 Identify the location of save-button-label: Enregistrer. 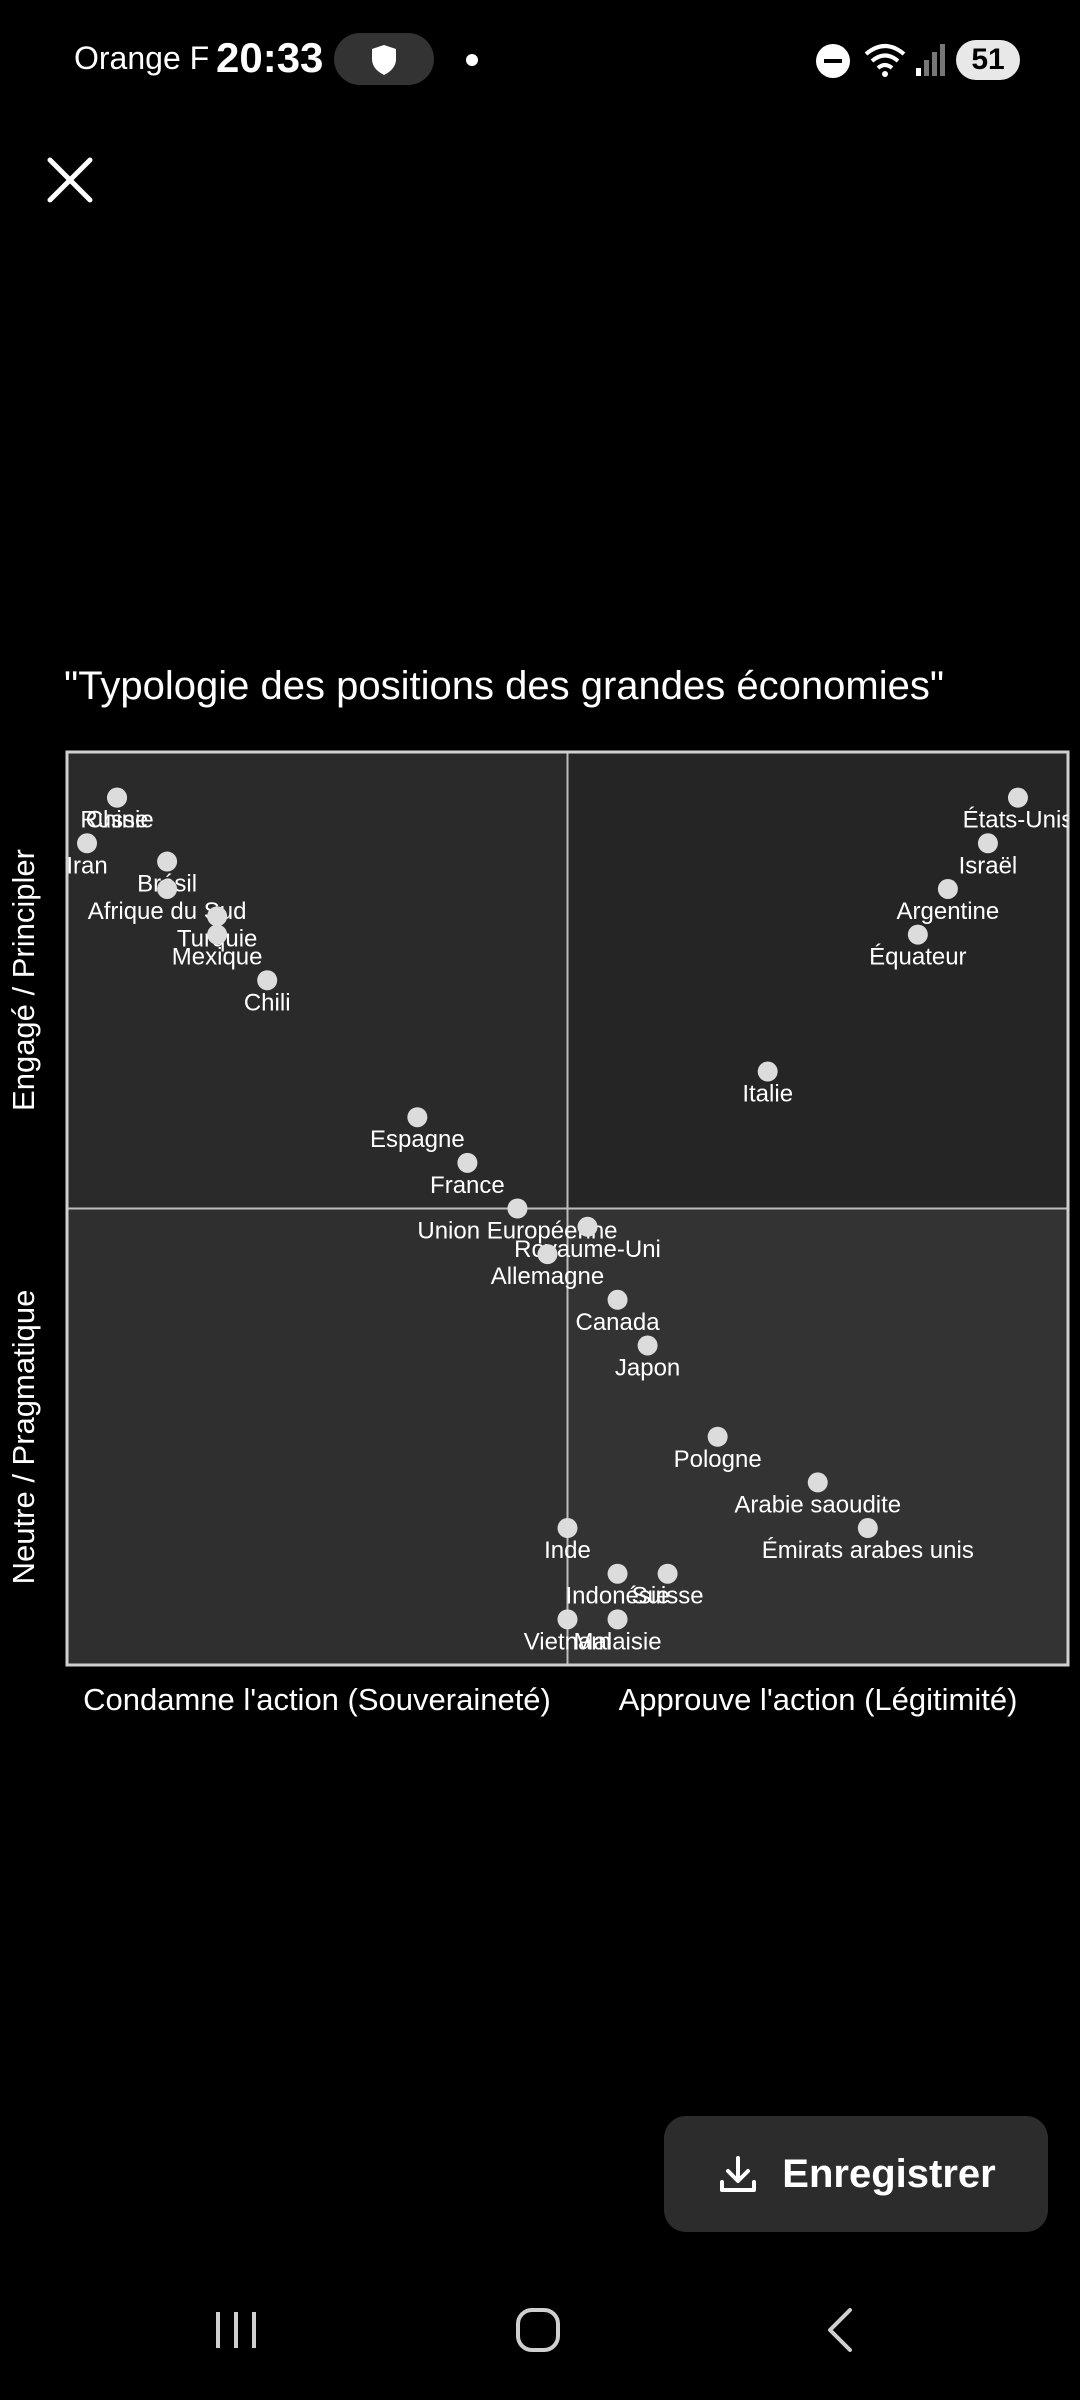
(889, 2173).